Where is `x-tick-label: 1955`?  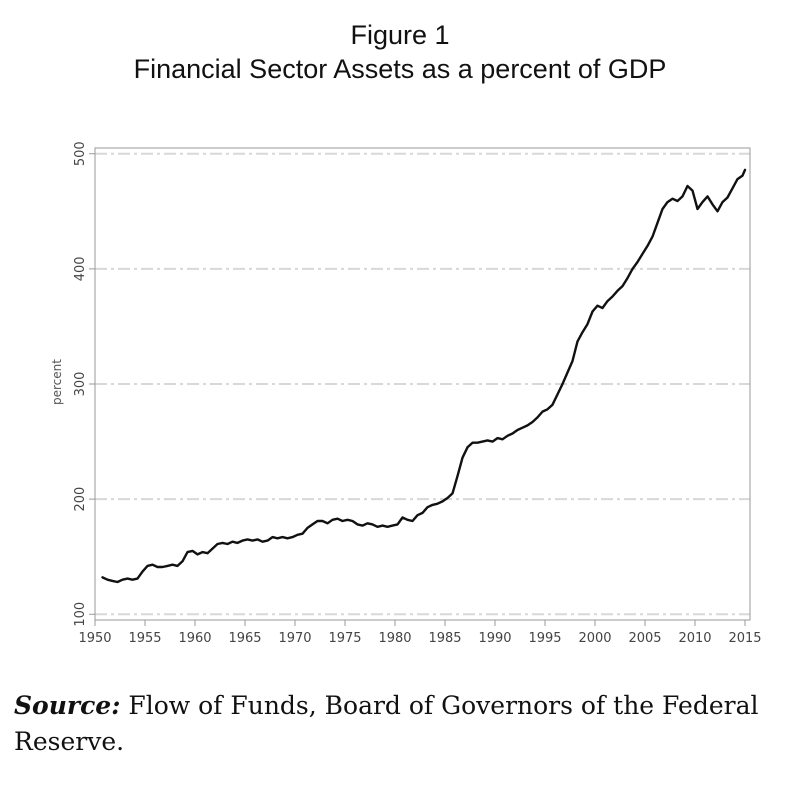
x-tick-label: 1955 is located at coordinates (144, 638).